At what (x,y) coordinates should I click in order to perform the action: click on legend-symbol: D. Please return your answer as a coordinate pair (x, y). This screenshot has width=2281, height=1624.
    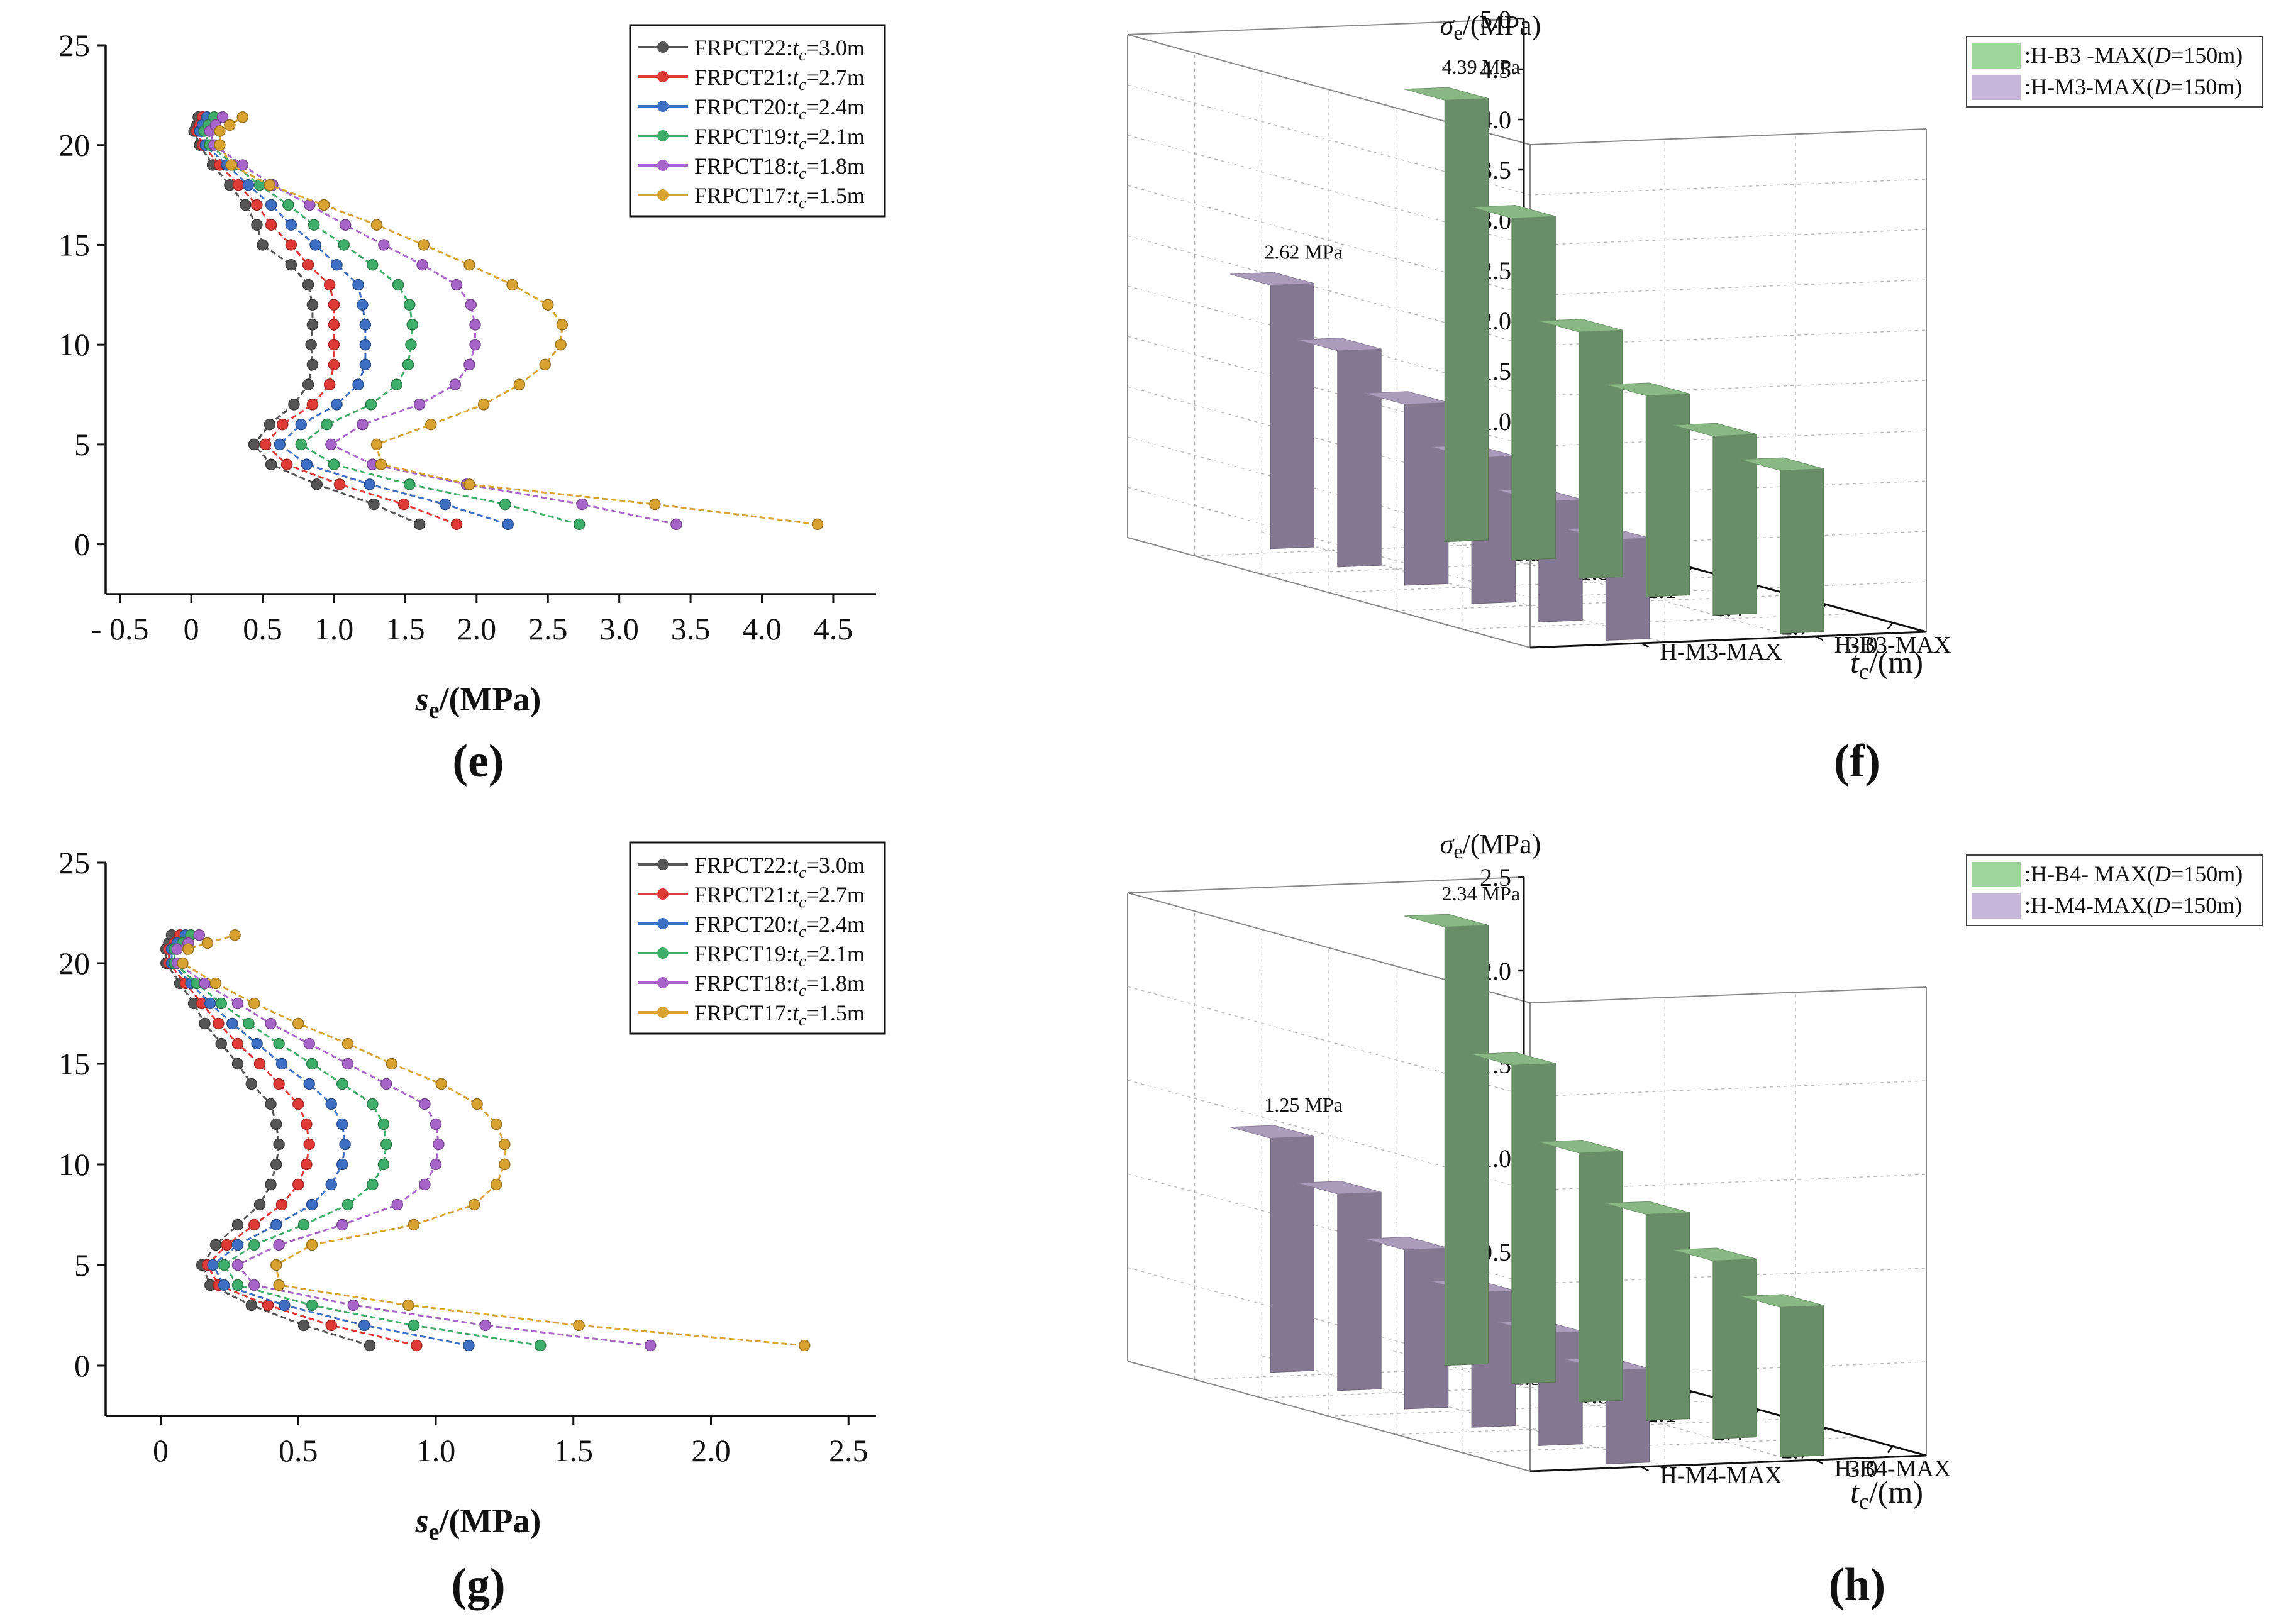
    Looking at the image, I should click on (2161, 86).